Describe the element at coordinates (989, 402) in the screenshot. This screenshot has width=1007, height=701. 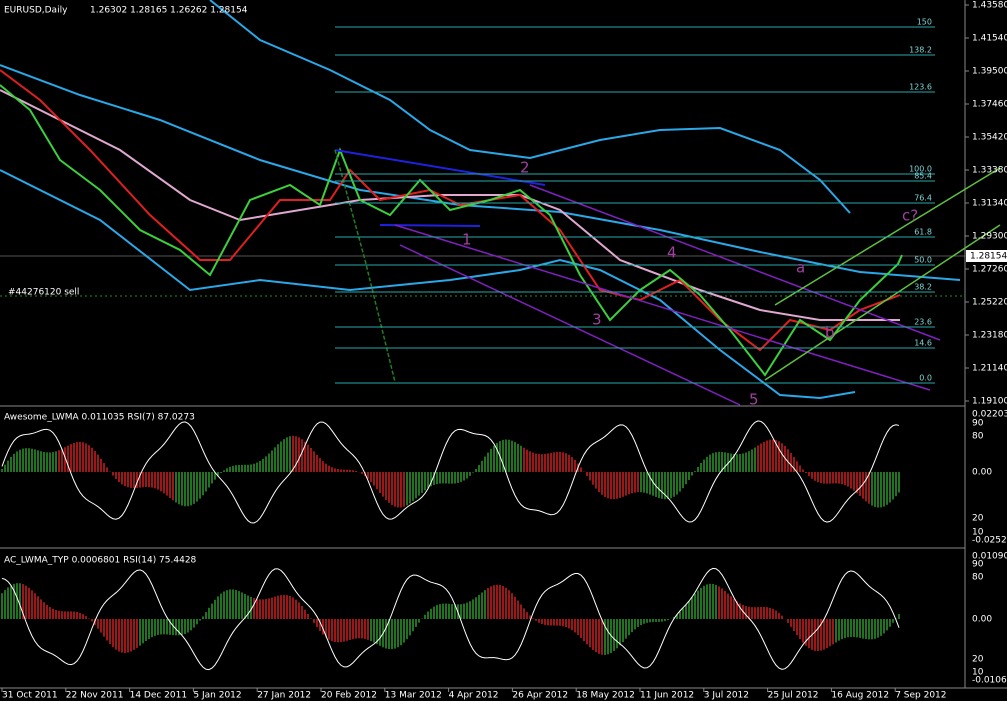
I see `price-label: 1.19100` at that location.